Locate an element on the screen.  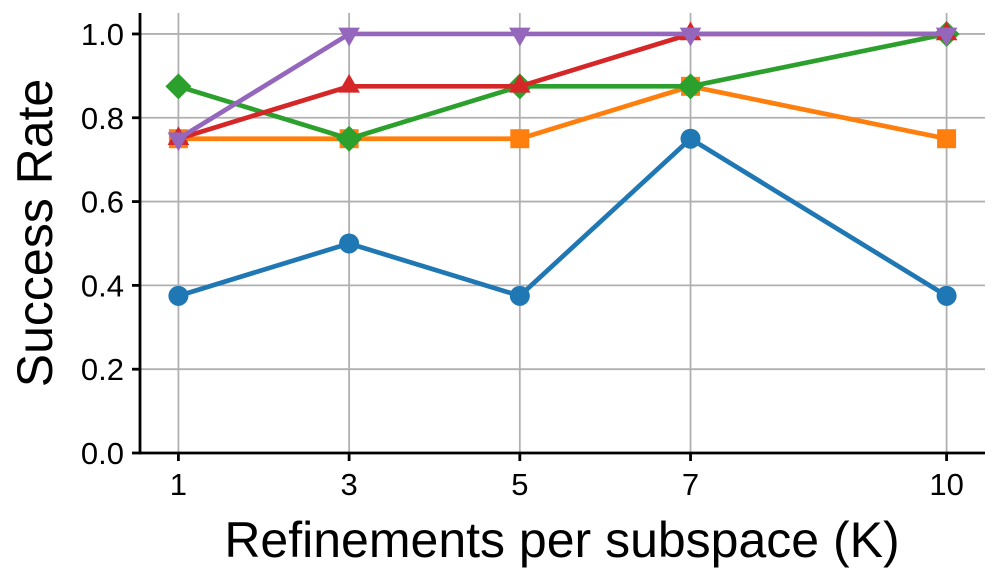
x-tick-label: 10 is located at coordinates (946, 484).